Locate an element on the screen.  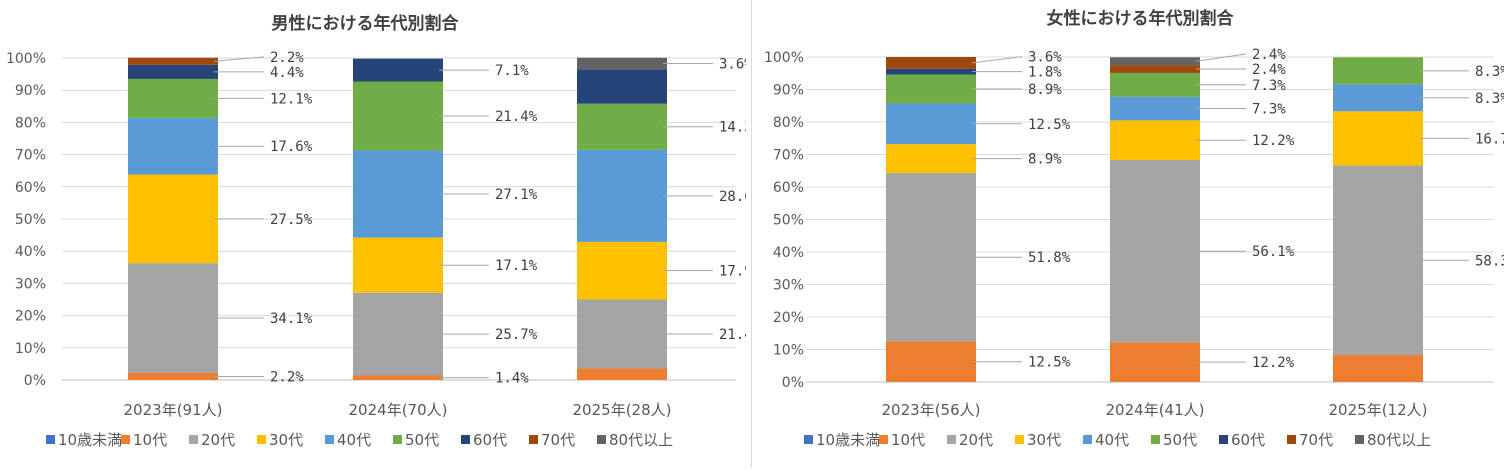
data-label-50代: 7.3% is located at coordinates (1269, 86).